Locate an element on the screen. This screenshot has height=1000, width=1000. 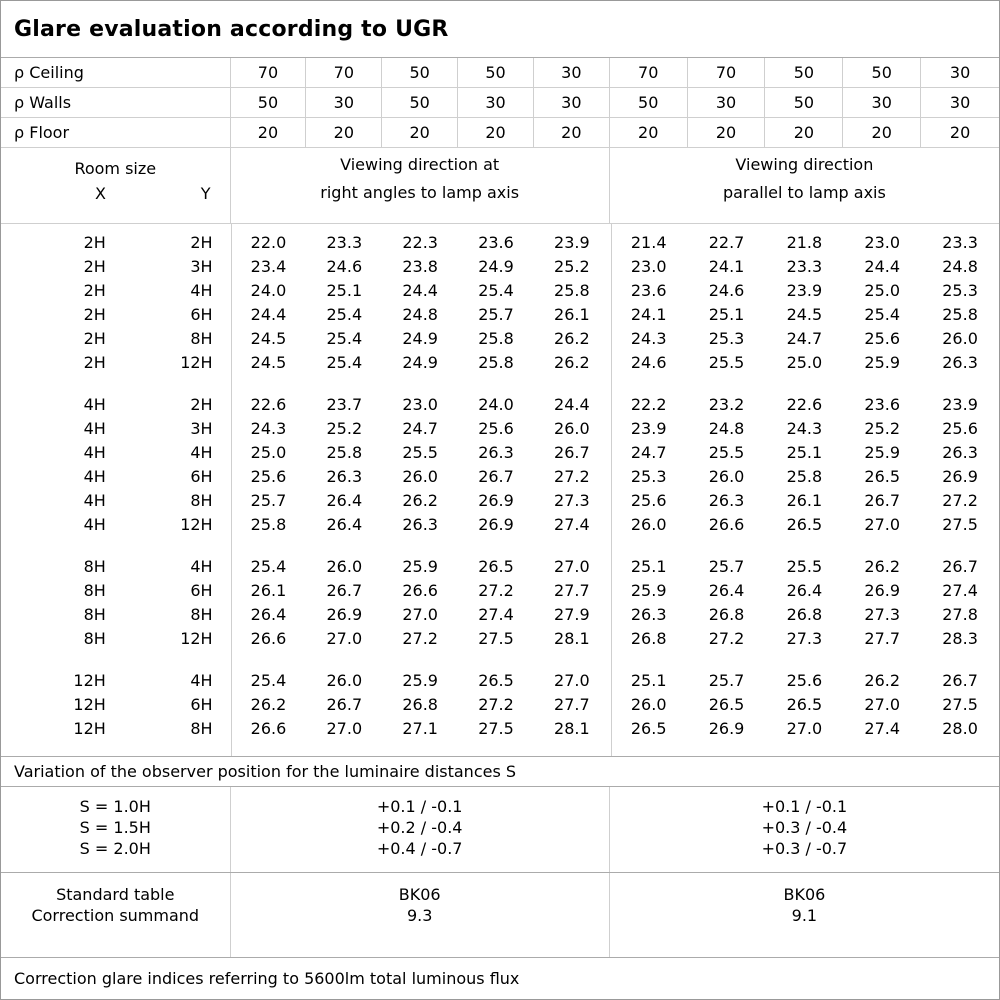
s-parallel-values: +0.1 / -0.1 +0.3 / -0.4 +0.3 / -0.7 is located at coordinates (804, 829).